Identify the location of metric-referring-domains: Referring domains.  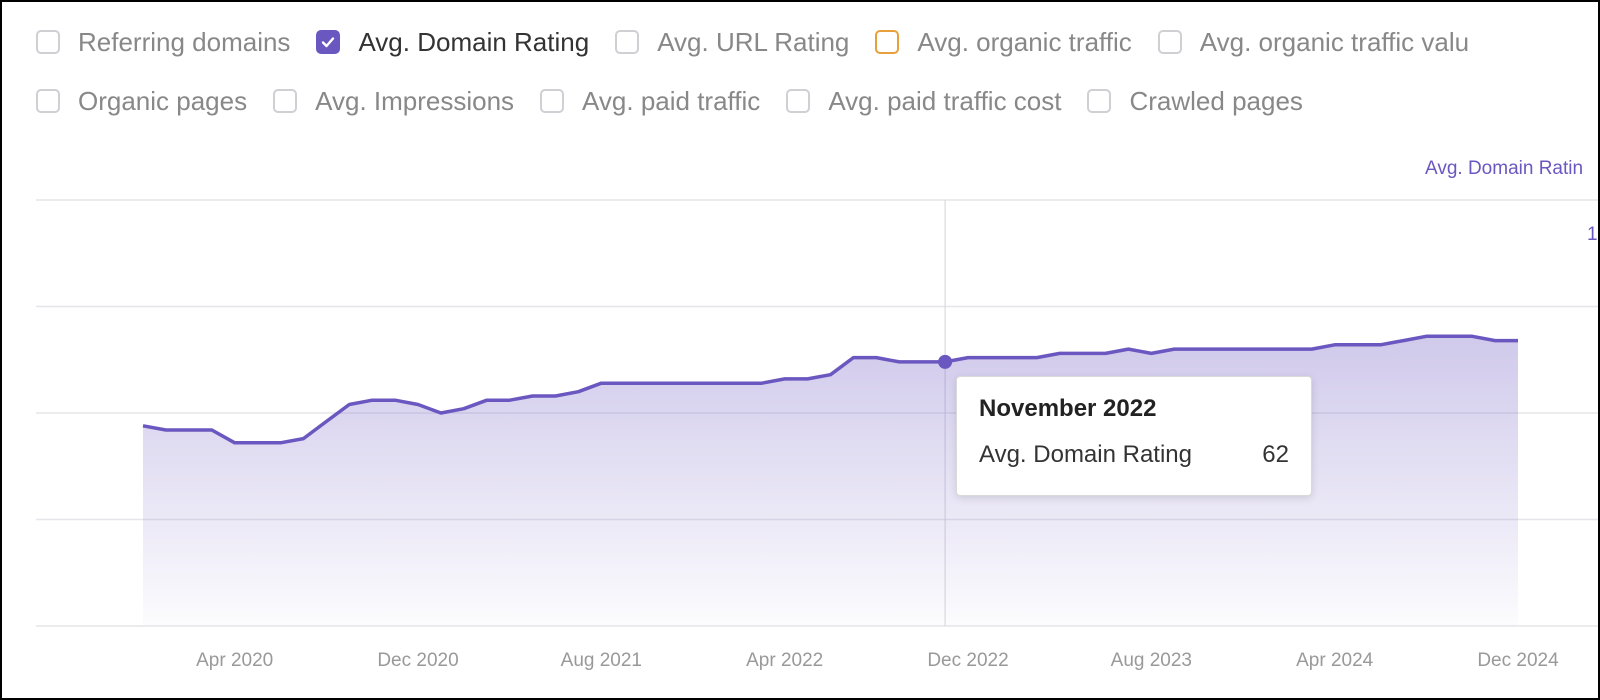
(163, 42).